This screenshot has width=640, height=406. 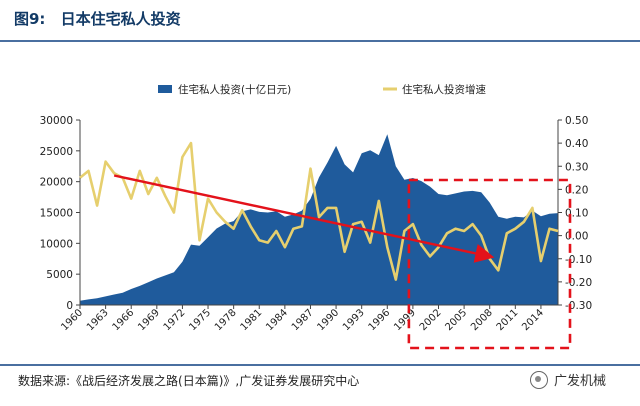 What do you see at coordinates (380, 320) in the screenshot?
I see `x-tick-label: 1996` at bounding box center [380, 320].